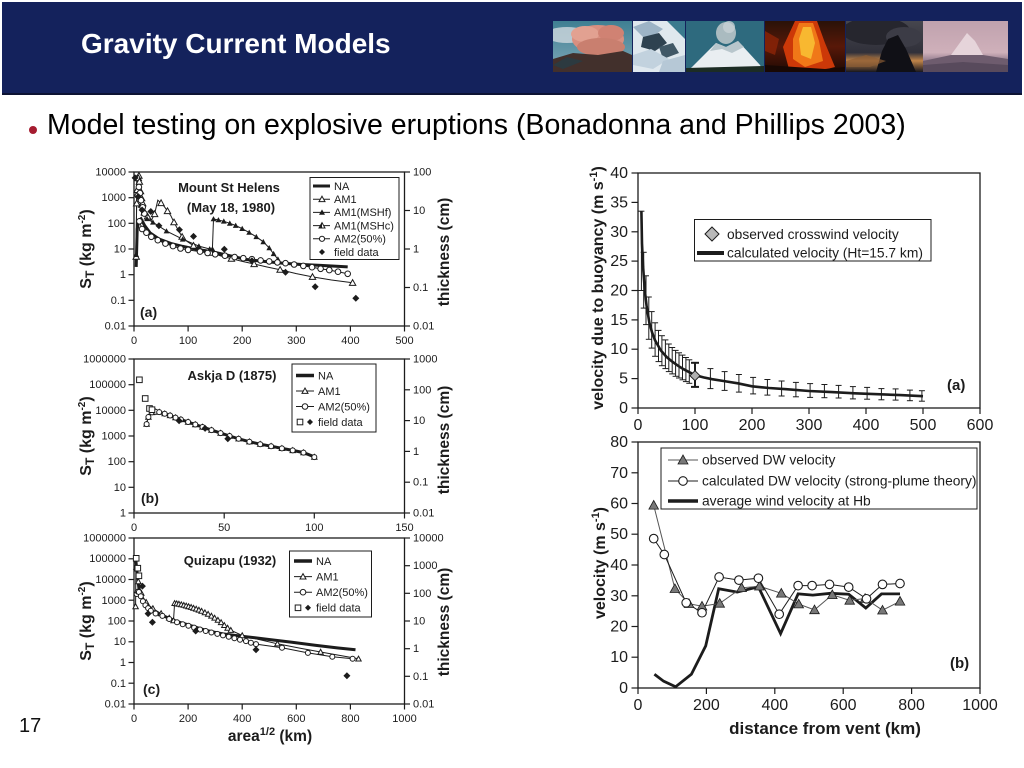  Describe the element at coordinates (362, 213) in the screenshot. I see `svg-text: AM1(MSHf)` at that location.